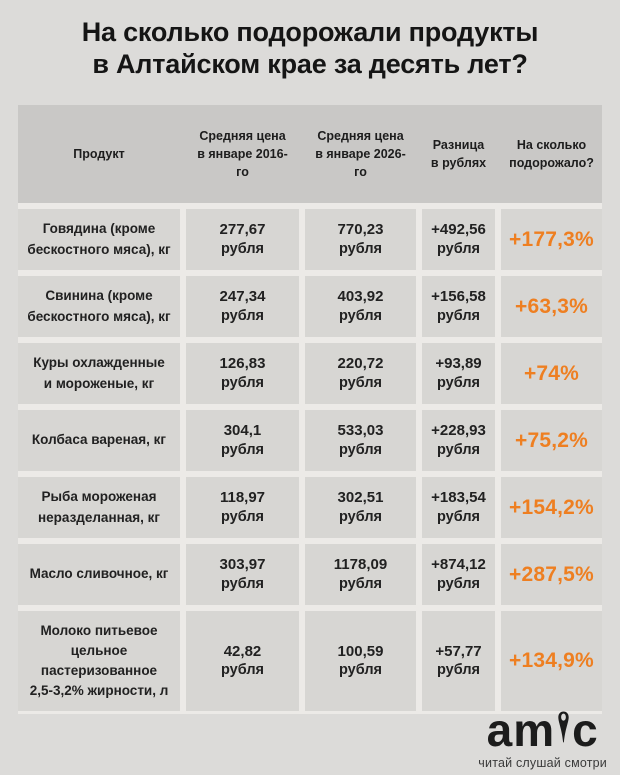 The height and width of the screenshot is (775, 620). I want to click on price-2016: 303,97 рубля, so click(242, 574).